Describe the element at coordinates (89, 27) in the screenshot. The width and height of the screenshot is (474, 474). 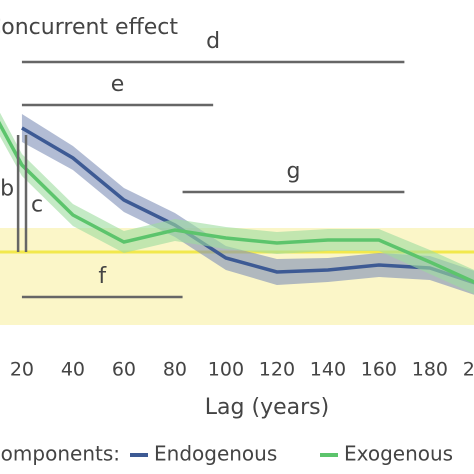
I see `chart-title: Concurrent effect` at that location.